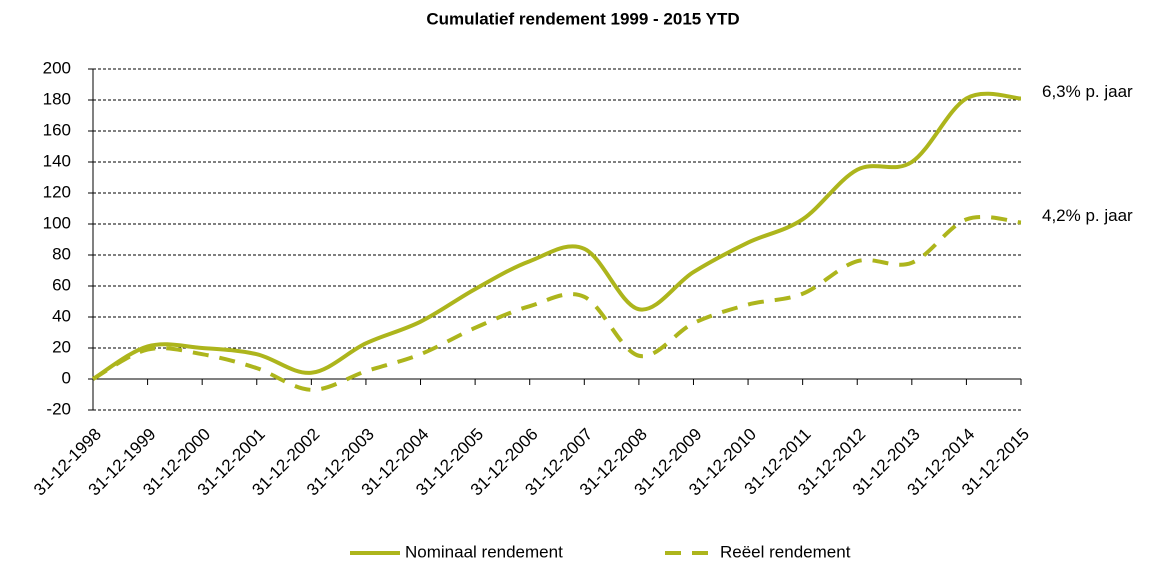 The width and height of the screenshot is (1165, 571). Describe the element at coordinates (61, 284) in the screenshot. I see `y-tick-label: 60` at that location.